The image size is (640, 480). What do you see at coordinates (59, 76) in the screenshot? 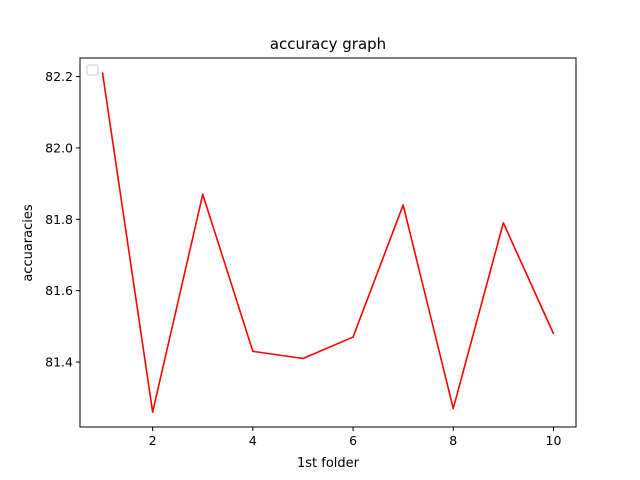
I see `y-tick-label-82.2: 82.2` at bounding box center [59, 76].